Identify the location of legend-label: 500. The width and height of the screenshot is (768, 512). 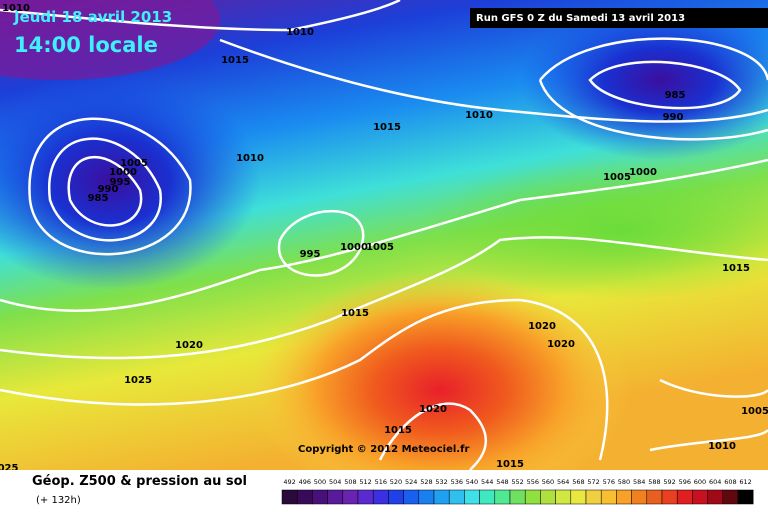
(320, 482).